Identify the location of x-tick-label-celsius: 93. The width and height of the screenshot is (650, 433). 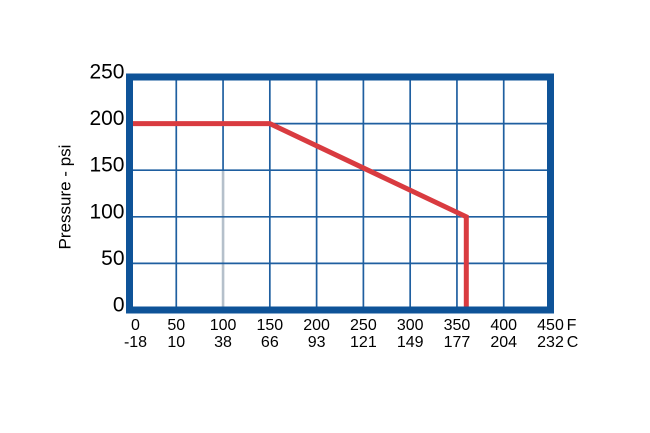
(317, 342).